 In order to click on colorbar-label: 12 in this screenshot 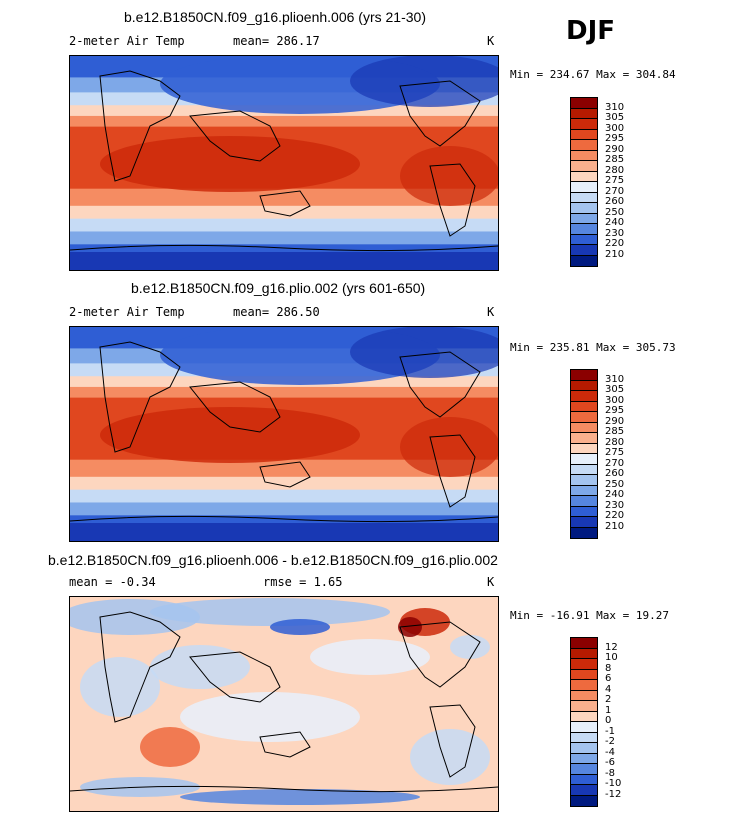, I will do `click(611, 647)`.